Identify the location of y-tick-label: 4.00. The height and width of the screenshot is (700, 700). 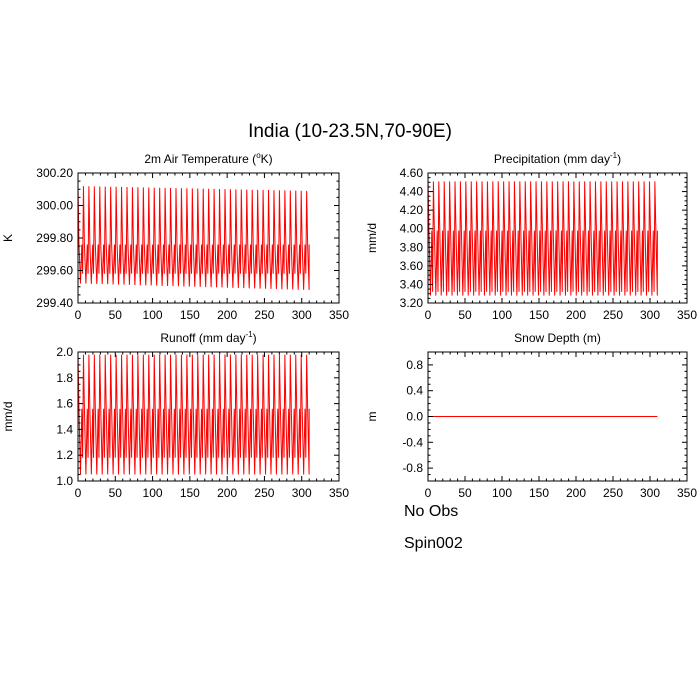
(412, 229).